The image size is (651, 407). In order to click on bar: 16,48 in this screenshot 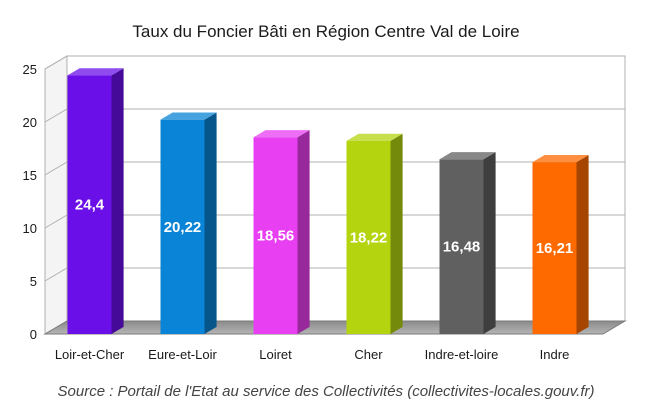, I will do `click(467, 243)`.